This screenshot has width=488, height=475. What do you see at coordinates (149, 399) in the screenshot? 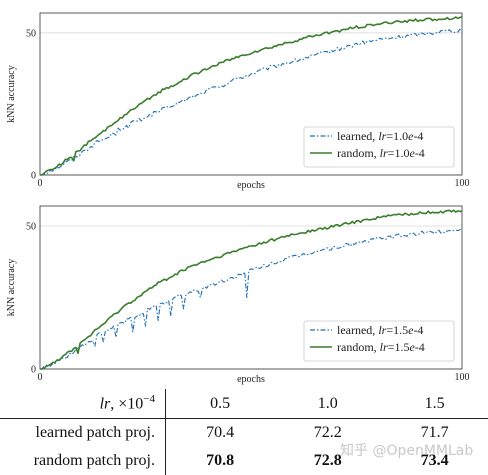
I see `header-scale-exponent: −4` at bounding box center [149, 399].